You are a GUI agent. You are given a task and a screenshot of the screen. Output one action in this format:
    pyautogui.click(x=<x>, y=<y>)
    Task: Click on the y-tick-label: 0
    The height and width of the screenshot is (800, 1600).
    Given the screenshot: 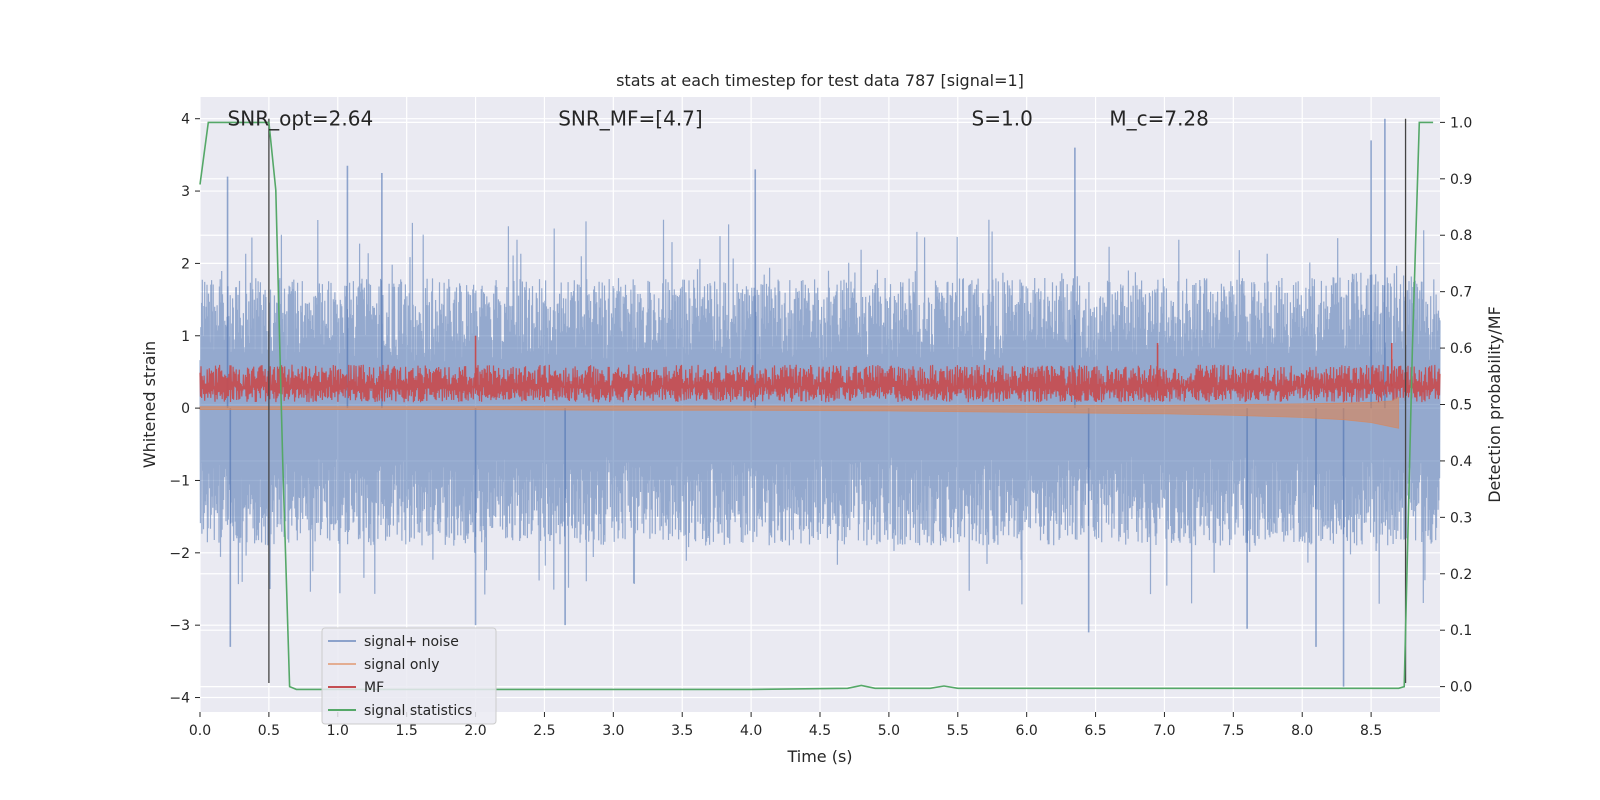 What is the action you would take?
    pyautogui.click(x=185, y=409)
    